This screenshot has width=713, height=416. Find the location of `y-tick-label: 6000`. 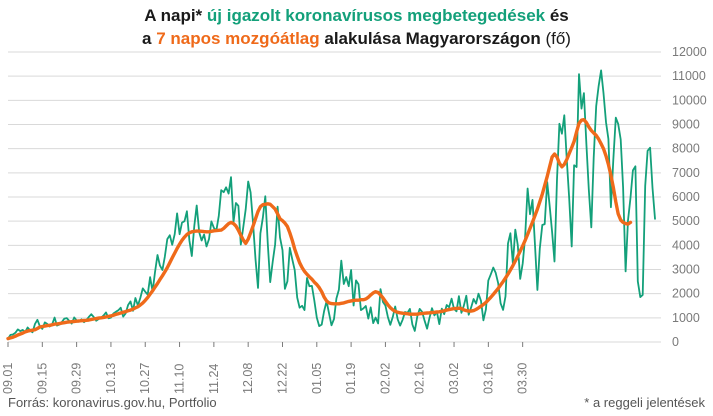

y-tick-label: 6000 is located at coordinates (686, 197).